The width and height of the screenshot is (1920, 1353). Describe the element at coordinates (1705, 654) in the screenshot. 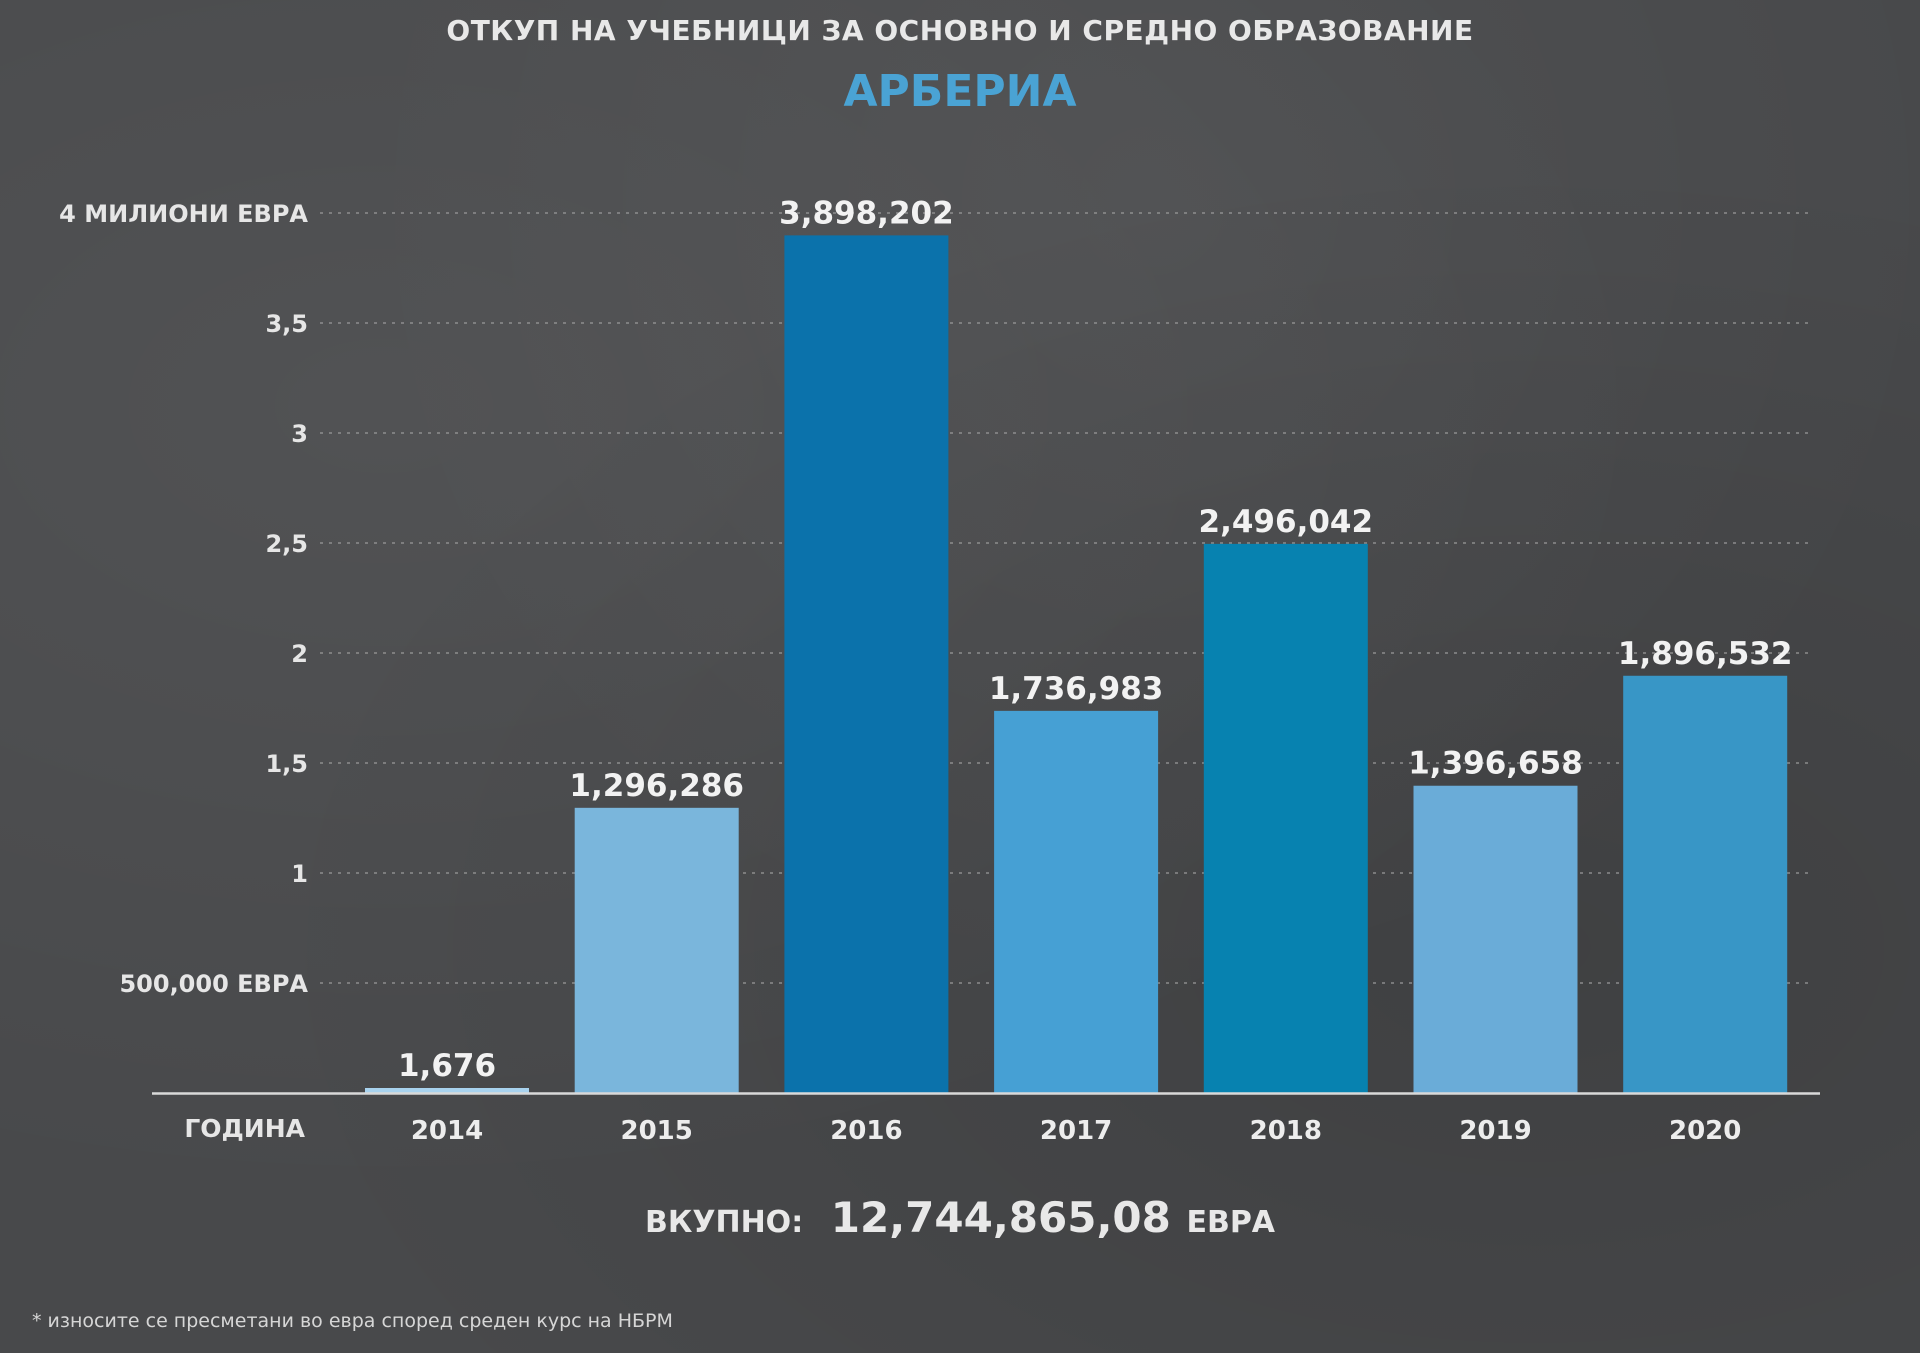

I see `bar-value-label: 1,896,532` at that location.